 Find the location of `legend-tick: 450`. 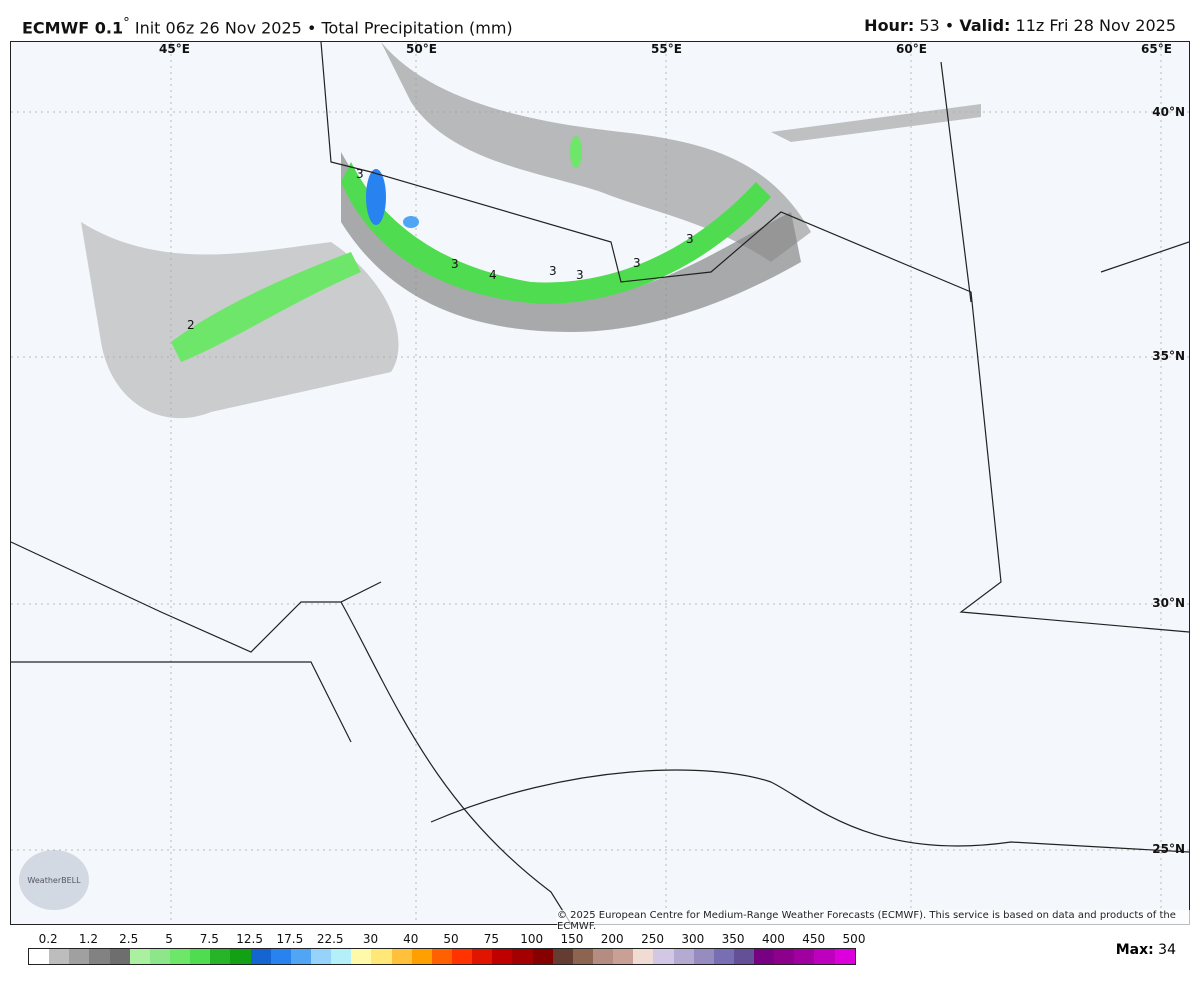

legend-tick: 450 is located at coordinates (814, 939).